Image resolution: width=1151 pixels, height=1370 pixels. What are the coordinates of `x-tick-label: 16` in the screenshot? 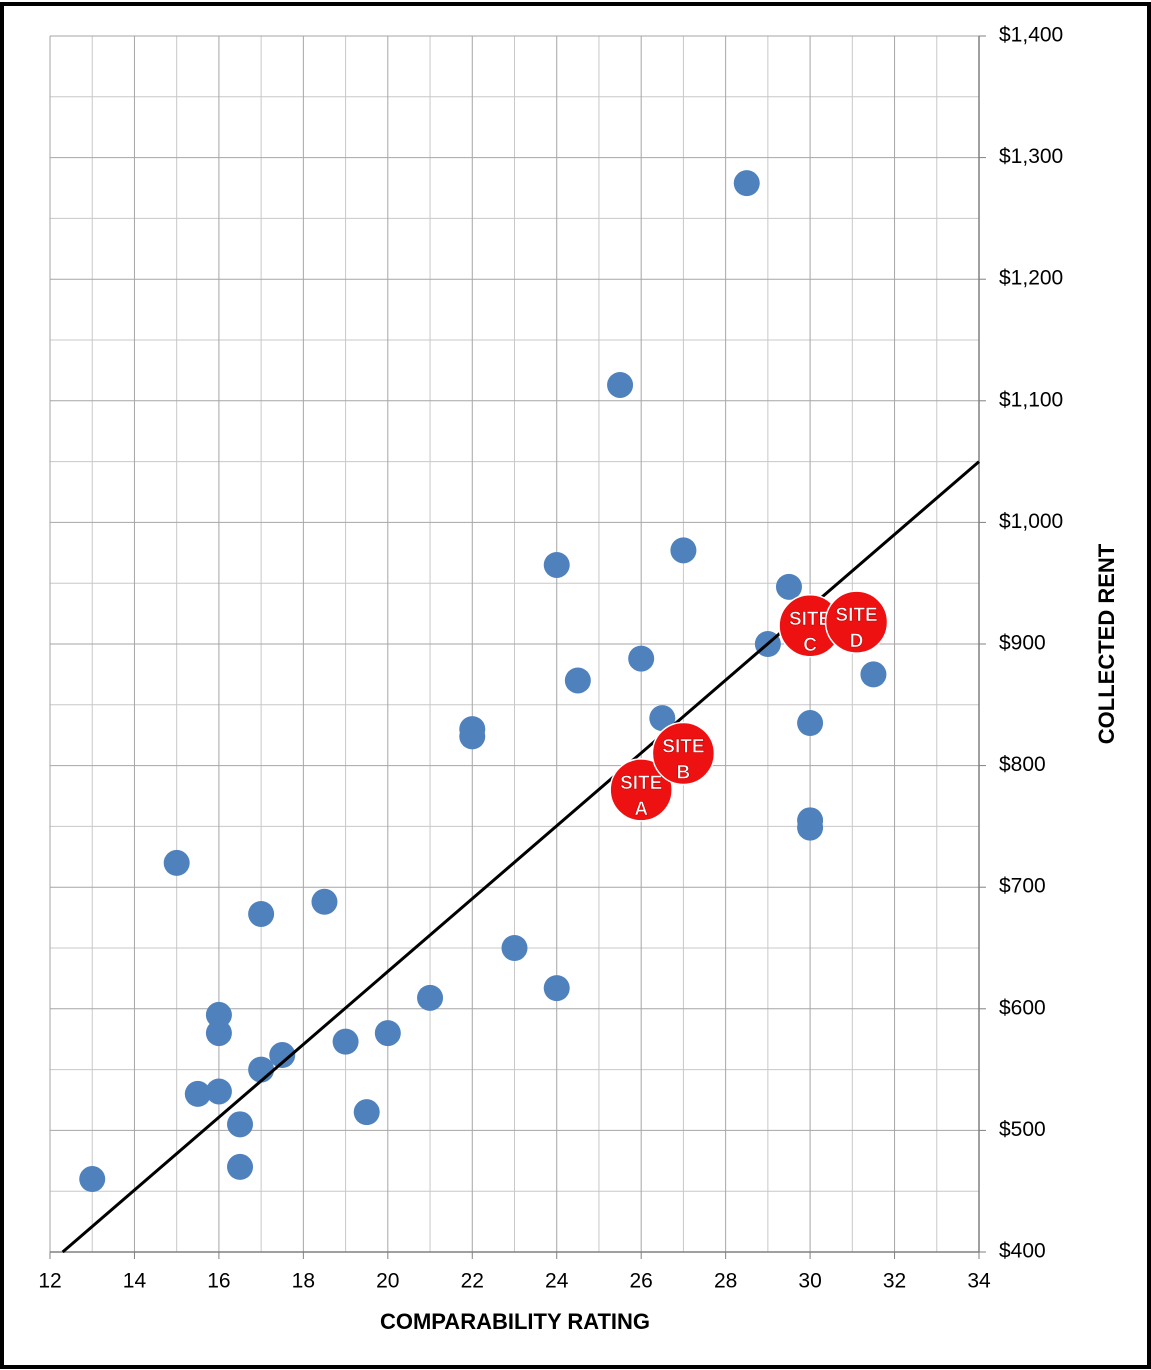 It's located at (218, 1281).